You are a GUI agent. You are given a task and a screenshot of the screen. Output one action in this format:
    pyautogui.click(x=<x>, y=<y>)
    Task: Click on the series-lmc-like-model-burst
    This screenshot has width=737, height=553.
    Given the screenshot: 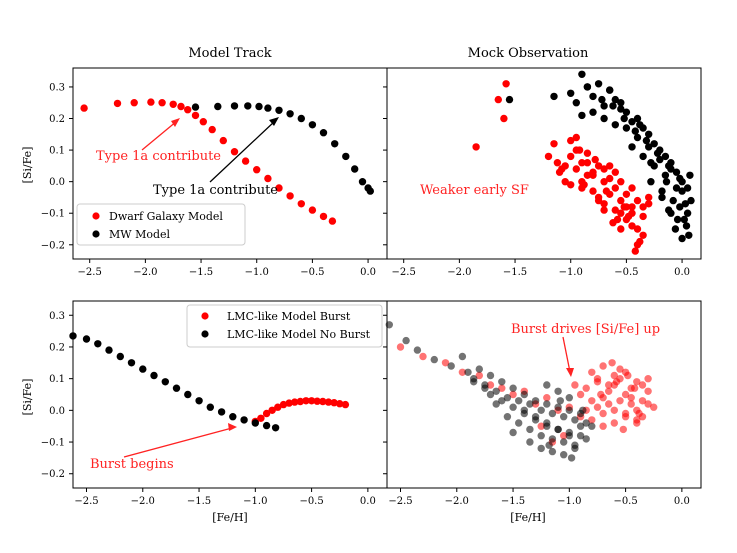 What is the action you would take?
    pyautogui.click(x=527, y=394)
    